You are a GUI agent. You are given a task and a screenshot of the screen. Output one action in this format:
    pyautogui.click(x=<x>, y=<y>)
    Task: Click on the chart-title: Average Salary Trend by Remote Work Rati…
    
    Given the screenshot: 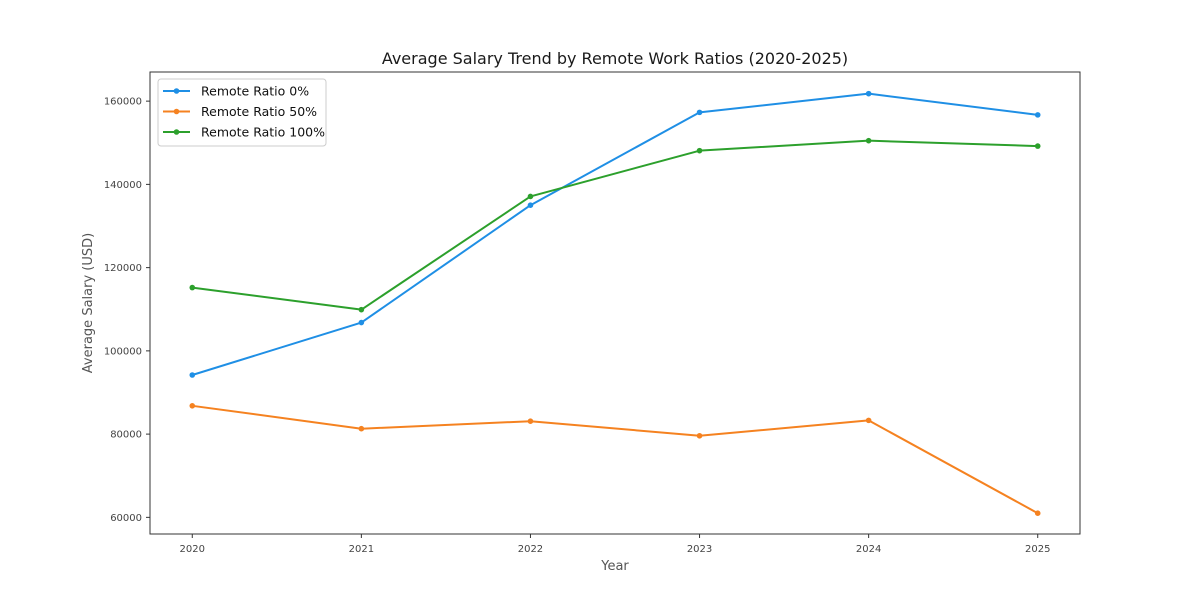 What is the action you would take?
    pyautogui.click(x=615, y=58)
    